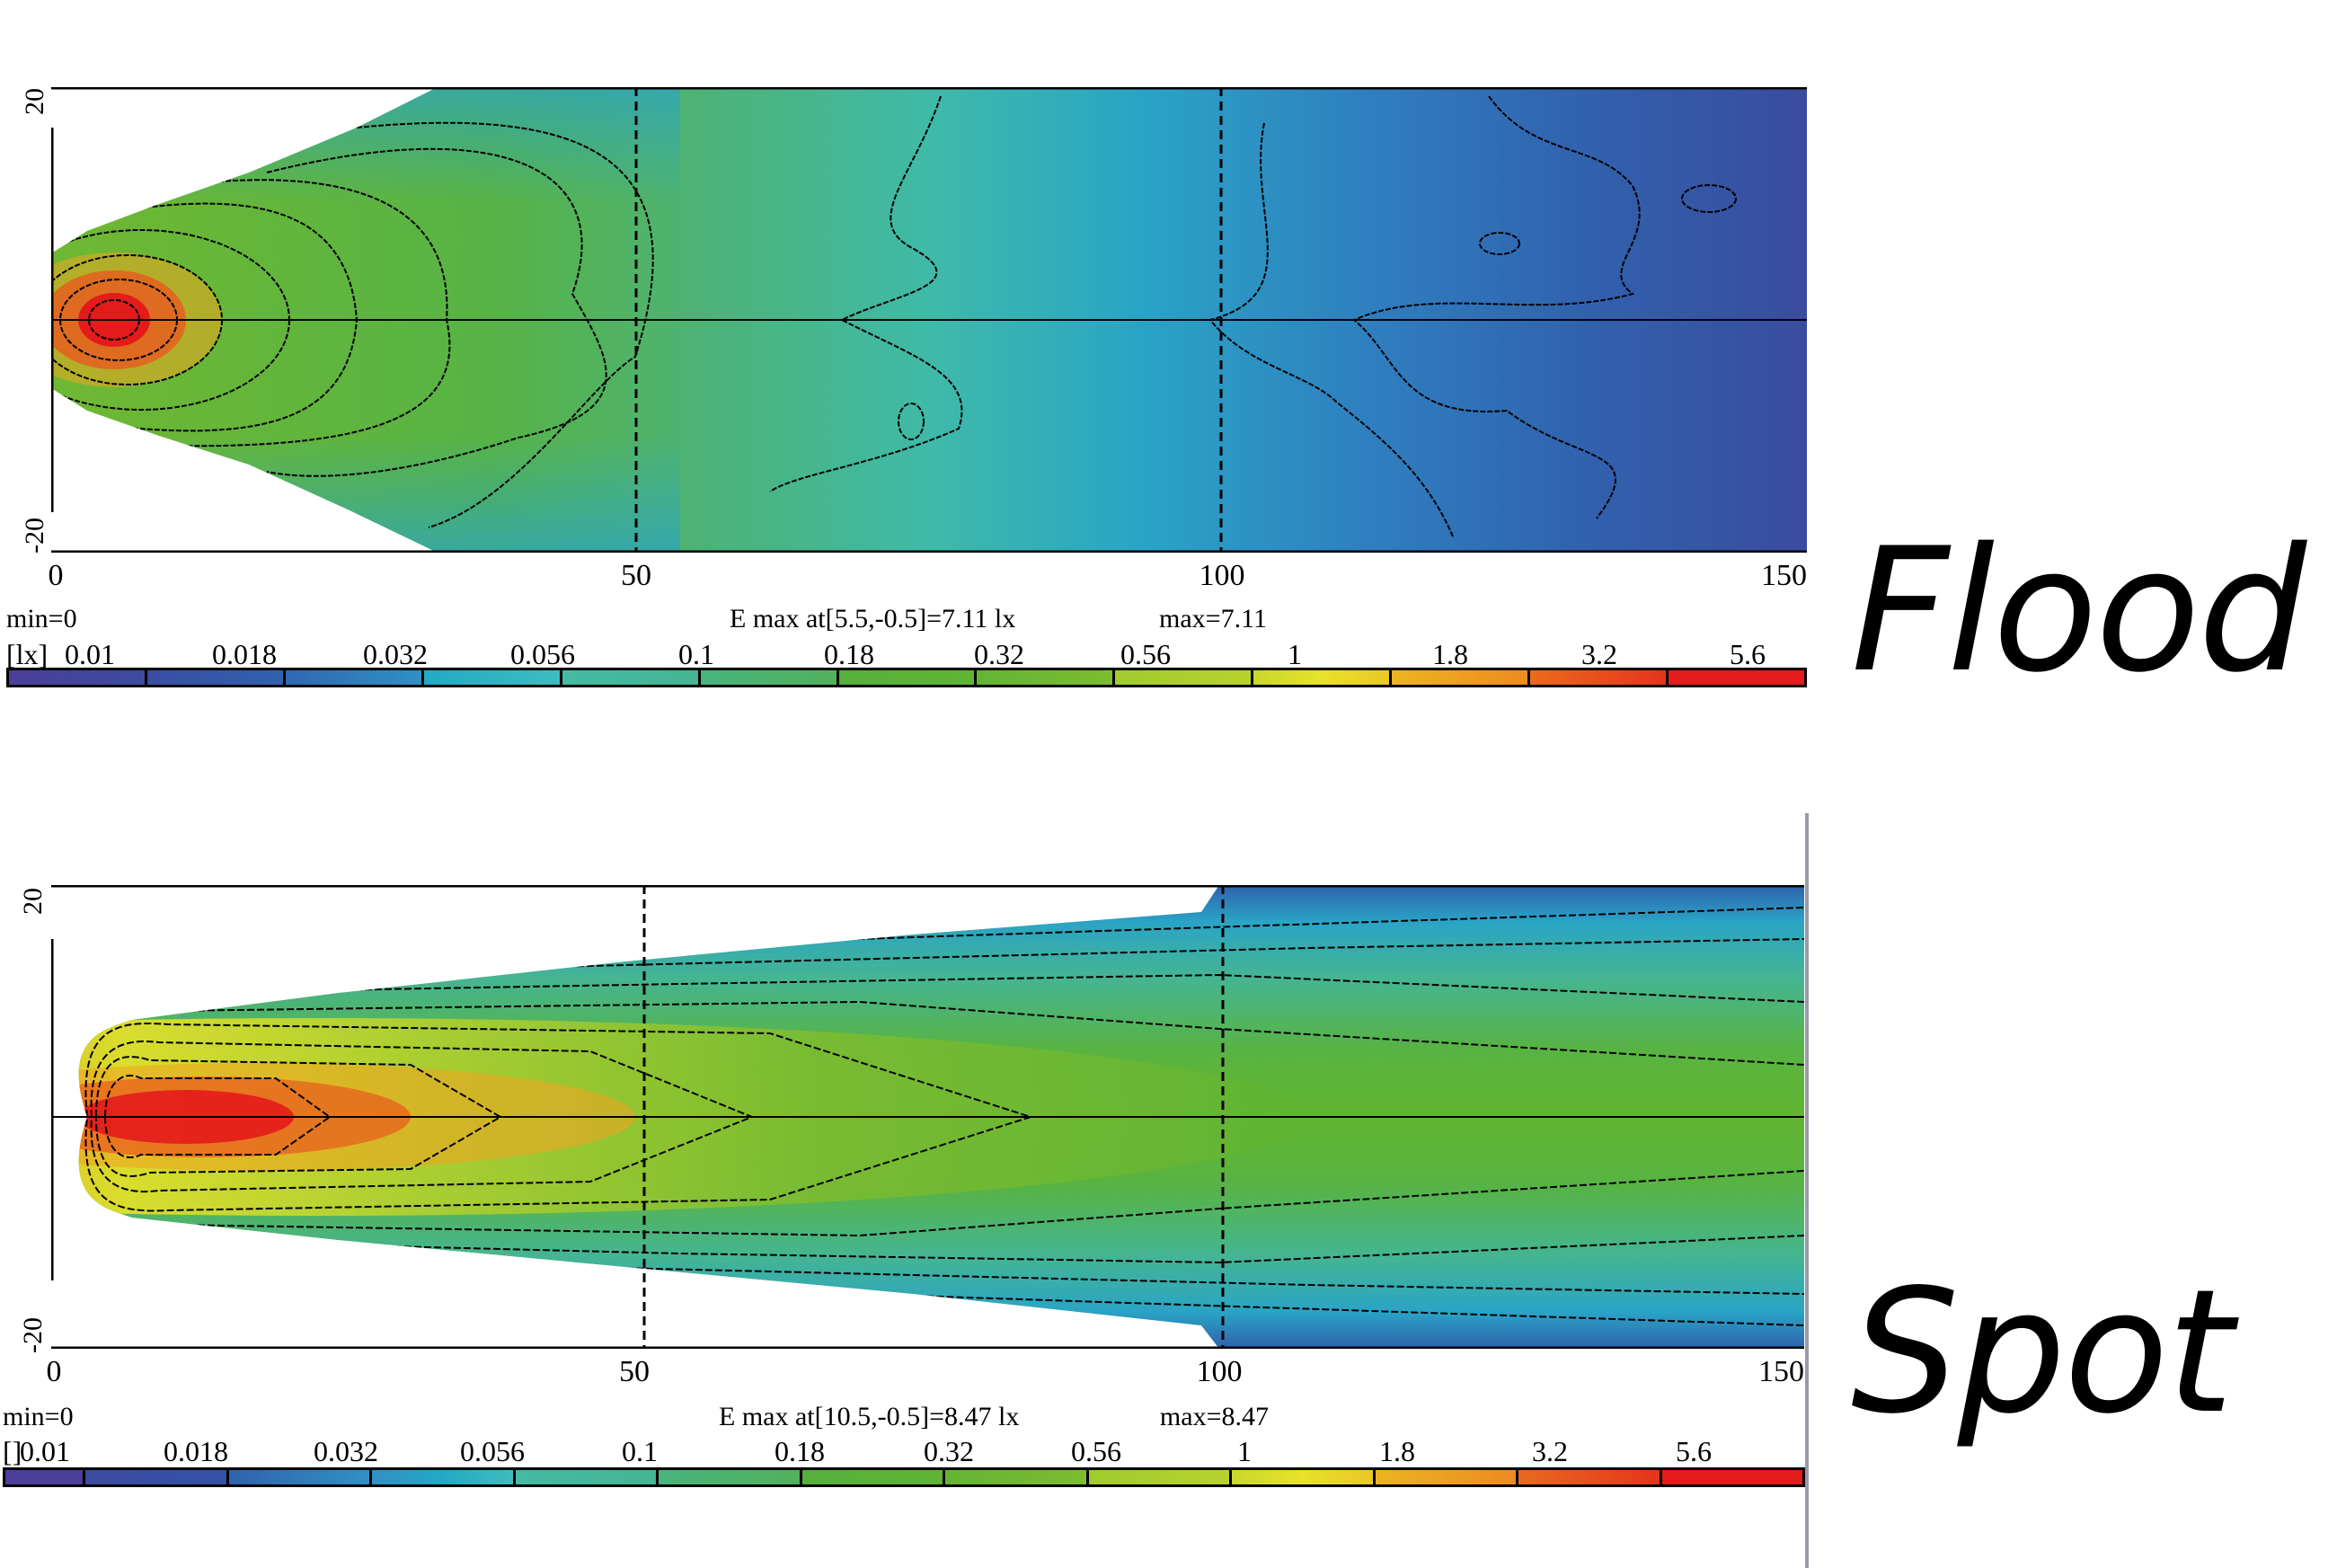  I want to click on spot-max-label: max=8.47, so click(1214, 1417).